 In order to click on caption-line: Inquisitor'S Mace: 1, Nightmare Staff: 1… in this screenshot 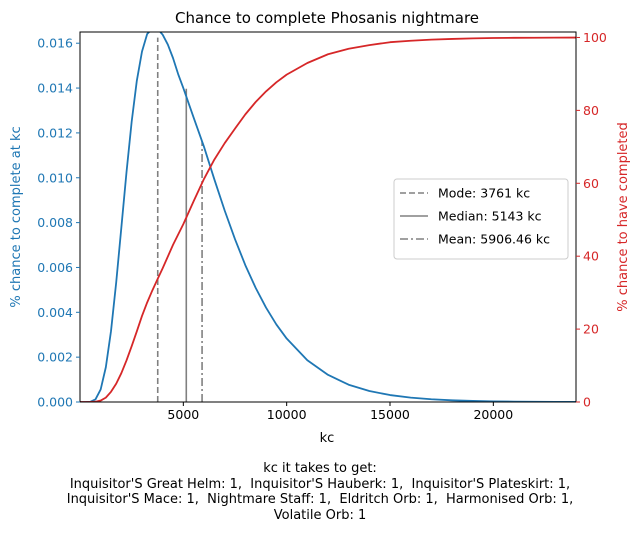, I will do `click(320, 499)`.